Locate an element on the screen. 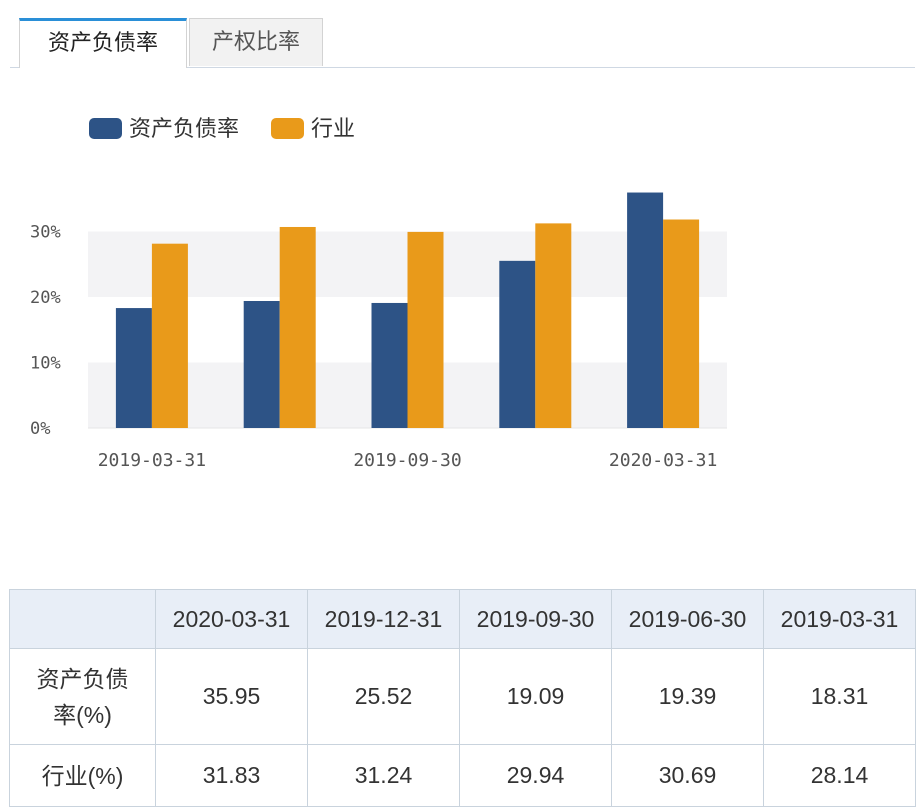  table-cell: 19.39 is located at coordinates (687, 696).